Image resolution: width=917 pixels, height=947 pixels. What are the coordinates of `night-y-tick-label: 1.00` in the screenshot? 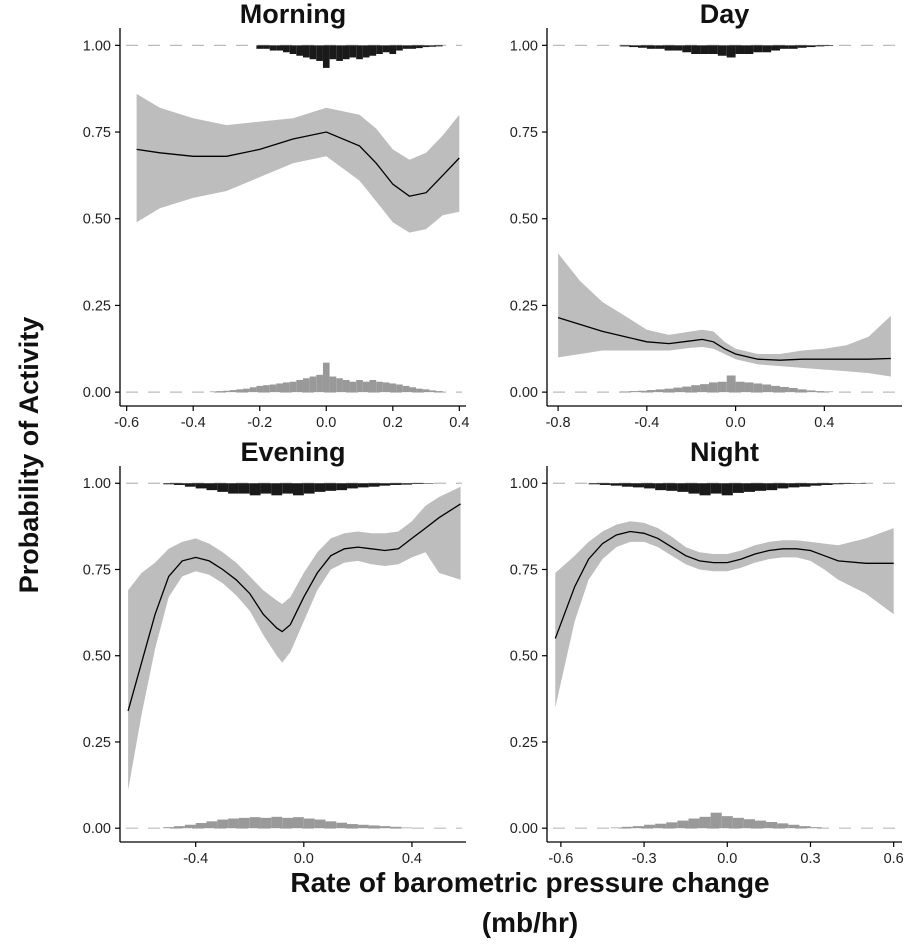 It's located at (524, 484).